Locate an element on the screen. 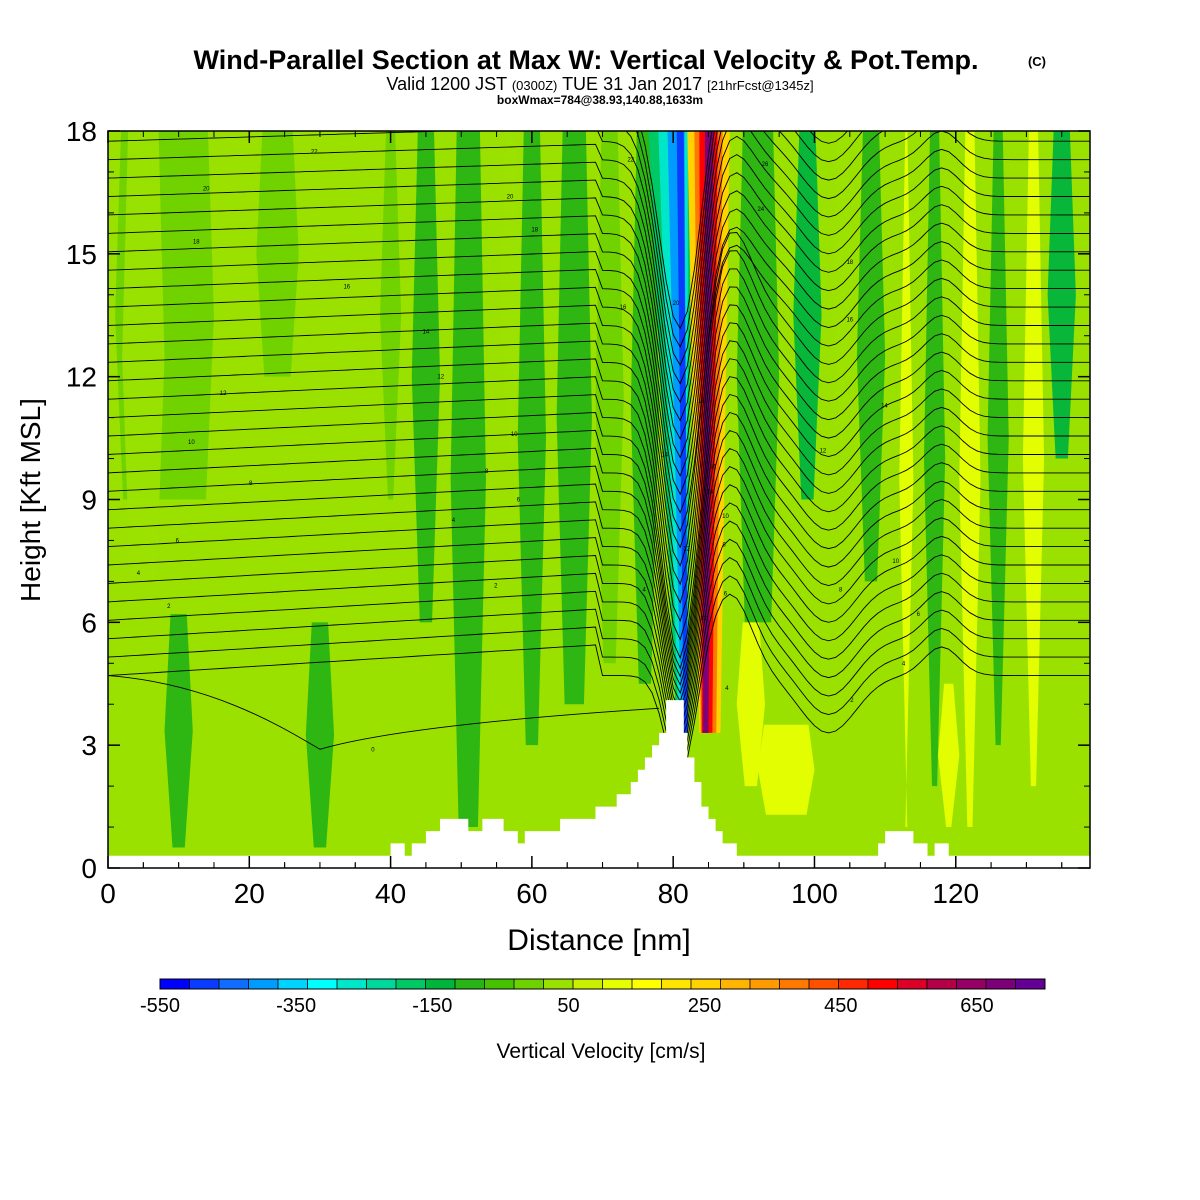  terrain-mask is located at coordinates (599, 784).